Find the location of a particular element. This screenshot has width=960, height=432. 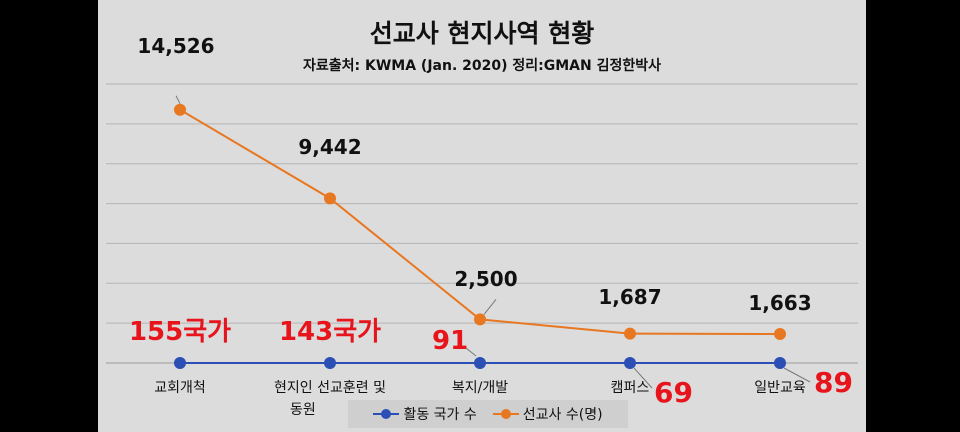

x-tick-label: 교회개척 is located at coordinates (180, 388).